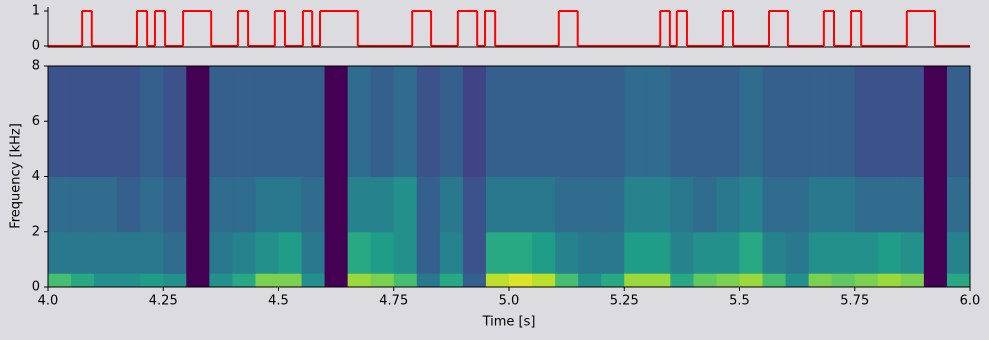 The height and width of the screenshot is (340, 989). I want to click on x-tick-label: 5.5, so click(739, 301).